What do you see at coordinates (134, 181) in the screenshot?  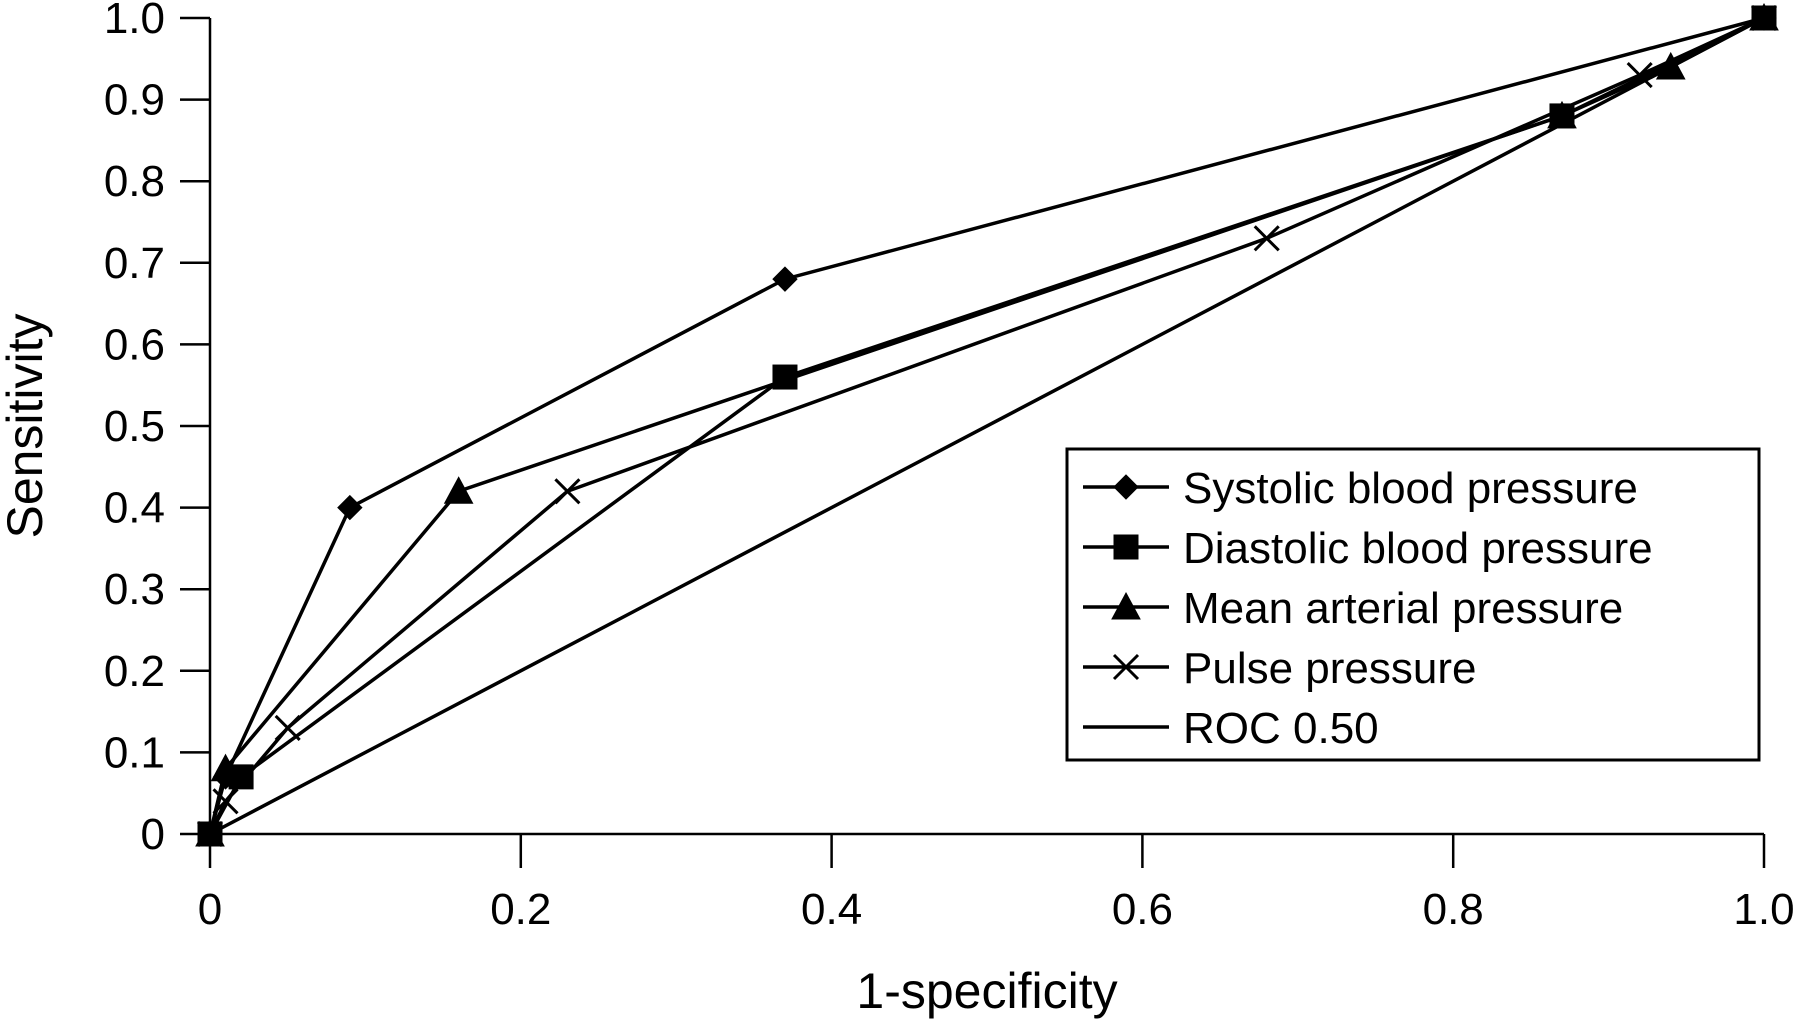 I see `y-tick-label: 0.8` at bounding box center [134, 181].